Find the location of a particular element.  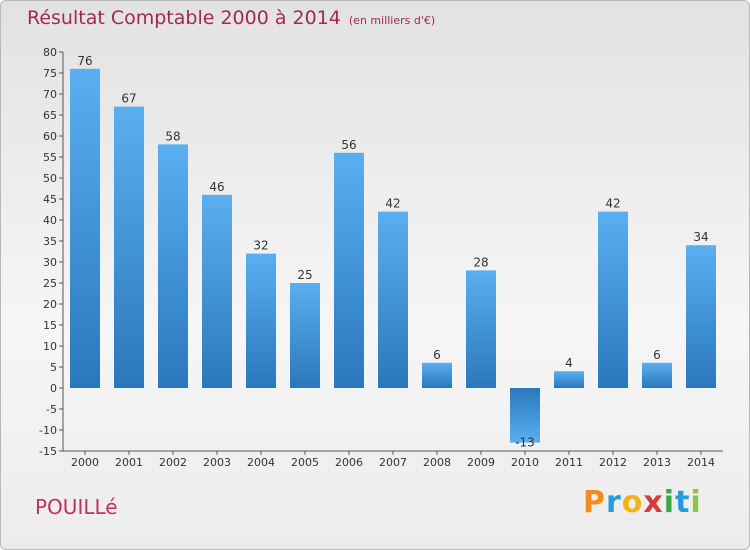

x-tick-label-2001: 2001 is located at coordinates (129, 462).